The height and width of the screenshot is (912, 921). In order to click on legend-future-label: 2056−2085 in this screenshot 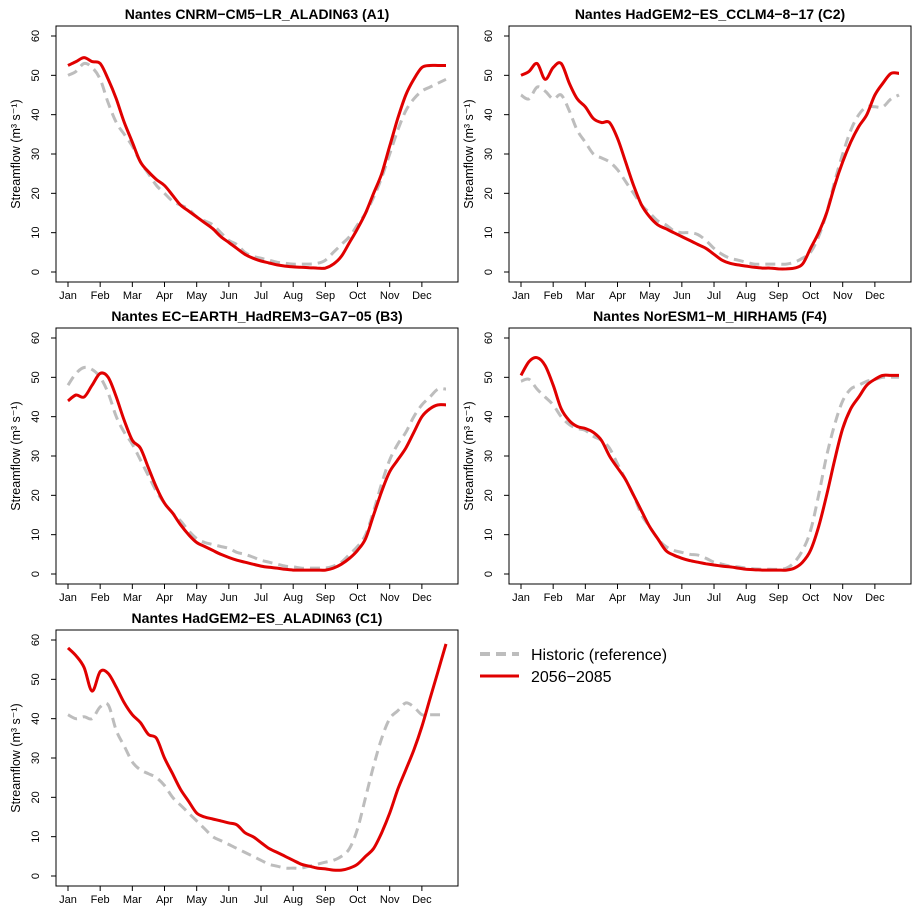, I will do `click(571, 677)`.